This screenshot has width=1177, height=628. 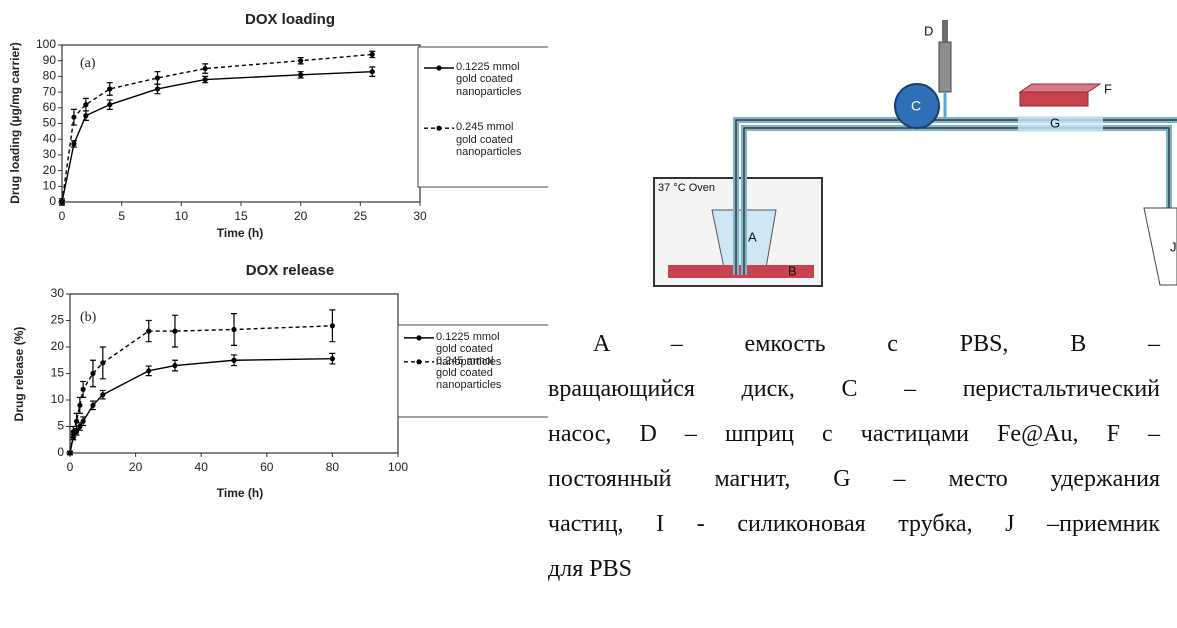 I want to click on chart-title: DOX release, so click(x=290, y=270).